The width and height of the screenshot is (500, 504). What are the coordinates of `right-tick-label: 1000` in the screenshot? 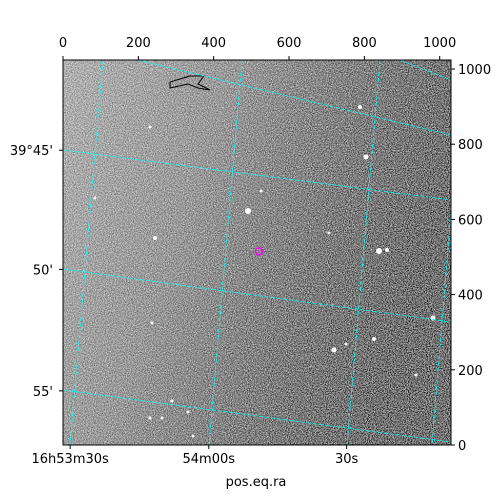 It's located at (474, 70).